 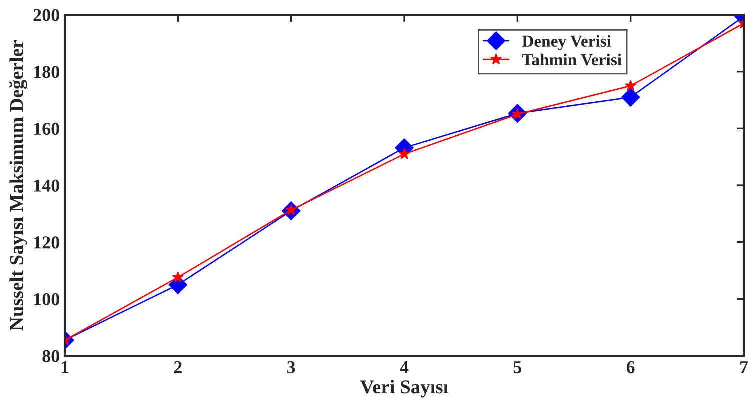 I want to click on y-tick-label: 200, so click(x=47, y=15).